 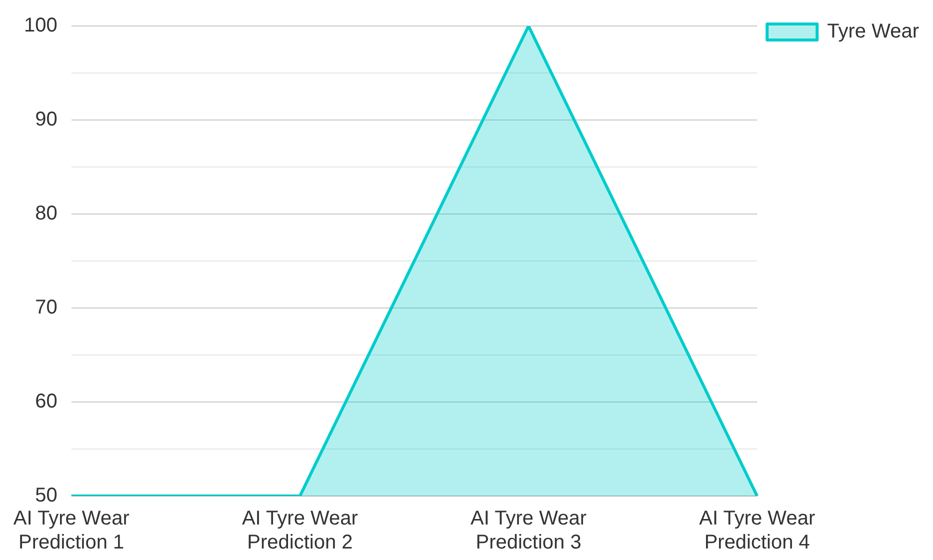 What do you see at coordinates (46, 495) in the screenshot?
I see `y-tick-label: 50` at bounding box center [46, 495].